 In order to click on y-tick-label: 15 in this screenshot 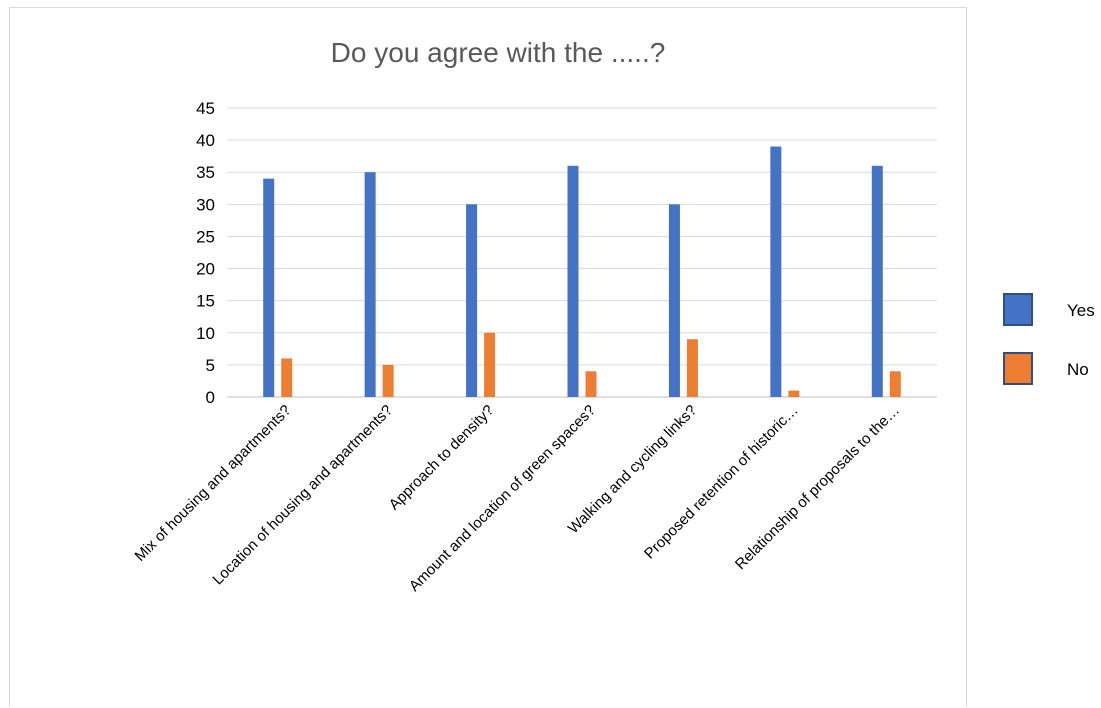, I will do `click(205, 301)`.